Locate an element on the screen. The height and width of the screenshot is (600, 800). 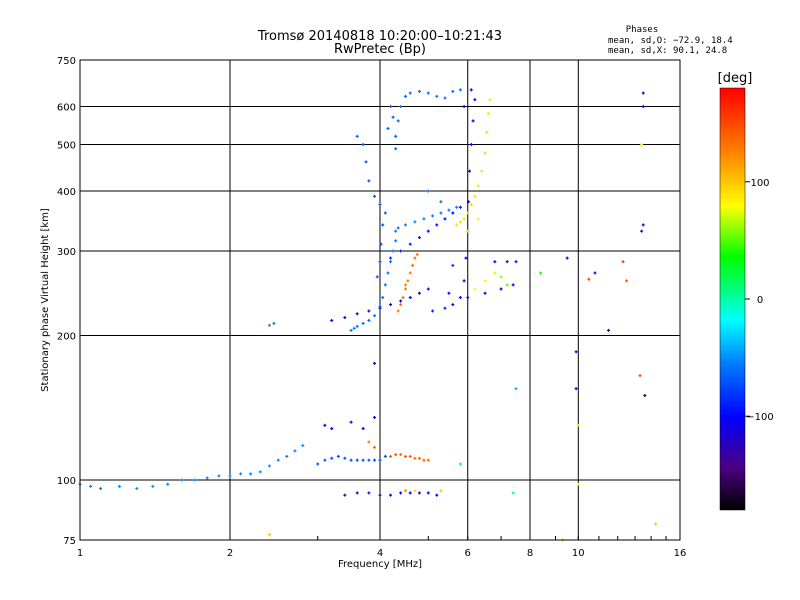
x-axis-label: Frequency [MHz] is located at coordinates (380, 564).